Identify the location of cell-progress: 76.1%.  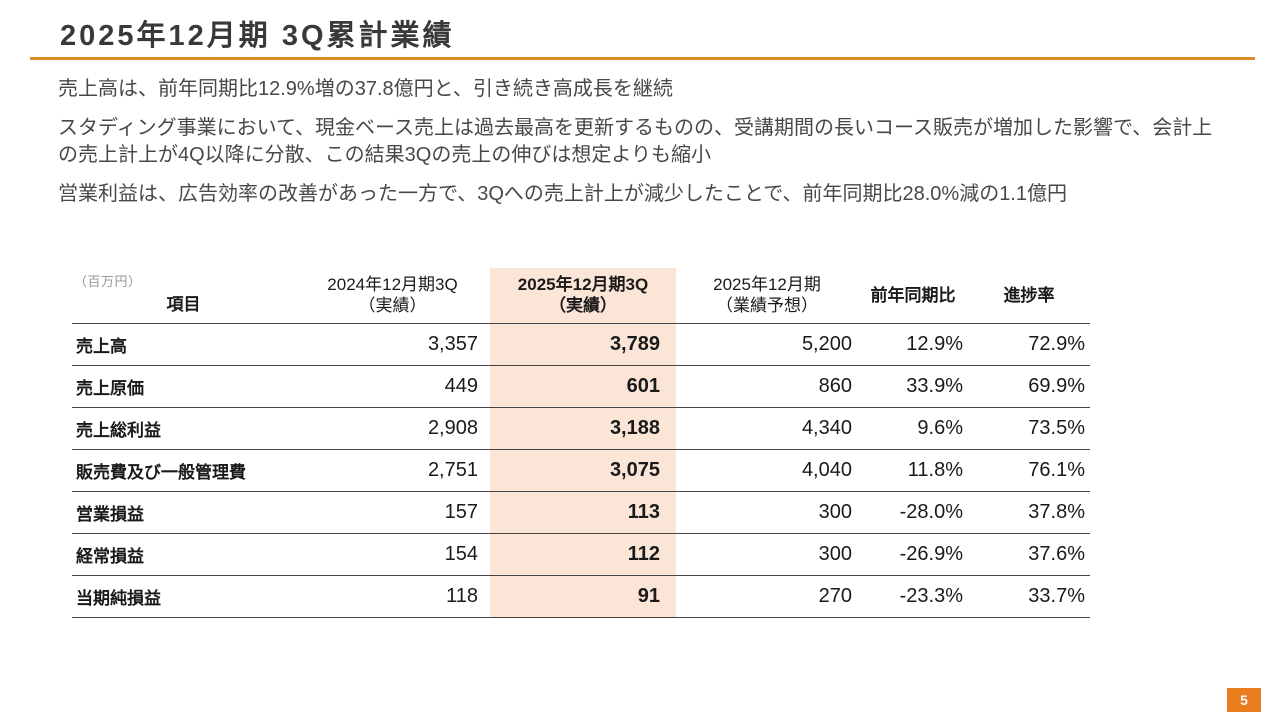
(1029, 470).